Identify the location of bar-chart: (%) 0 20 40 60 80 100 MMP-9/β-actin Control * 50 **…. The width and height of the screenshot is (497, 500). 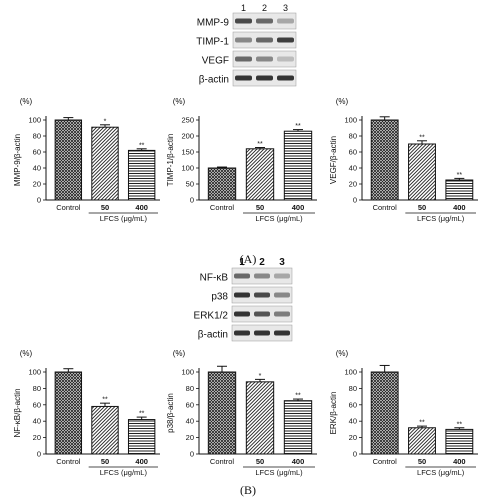
(86, 160).